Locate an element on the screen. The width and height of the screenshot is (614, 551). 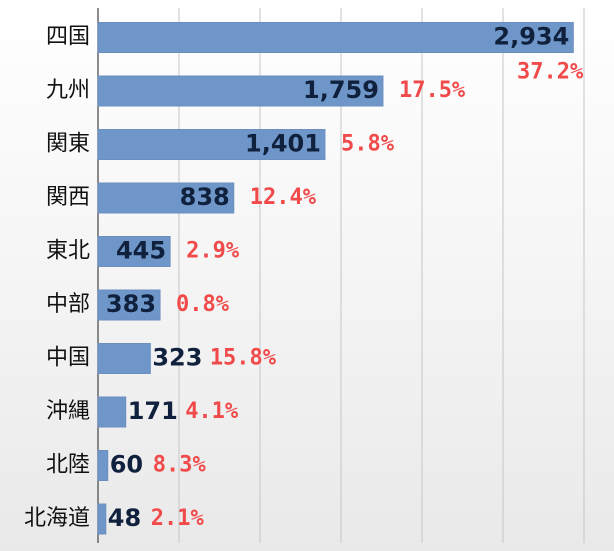
category-label: 中部 is located at coordinates (68, 304).